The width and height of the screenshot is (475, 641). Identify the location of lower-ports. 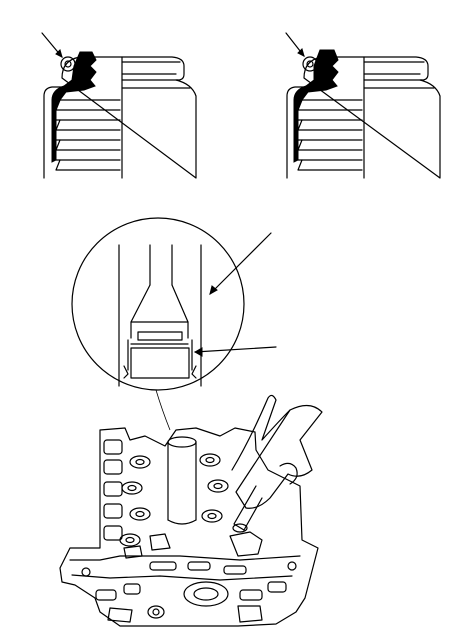
(189, 592).